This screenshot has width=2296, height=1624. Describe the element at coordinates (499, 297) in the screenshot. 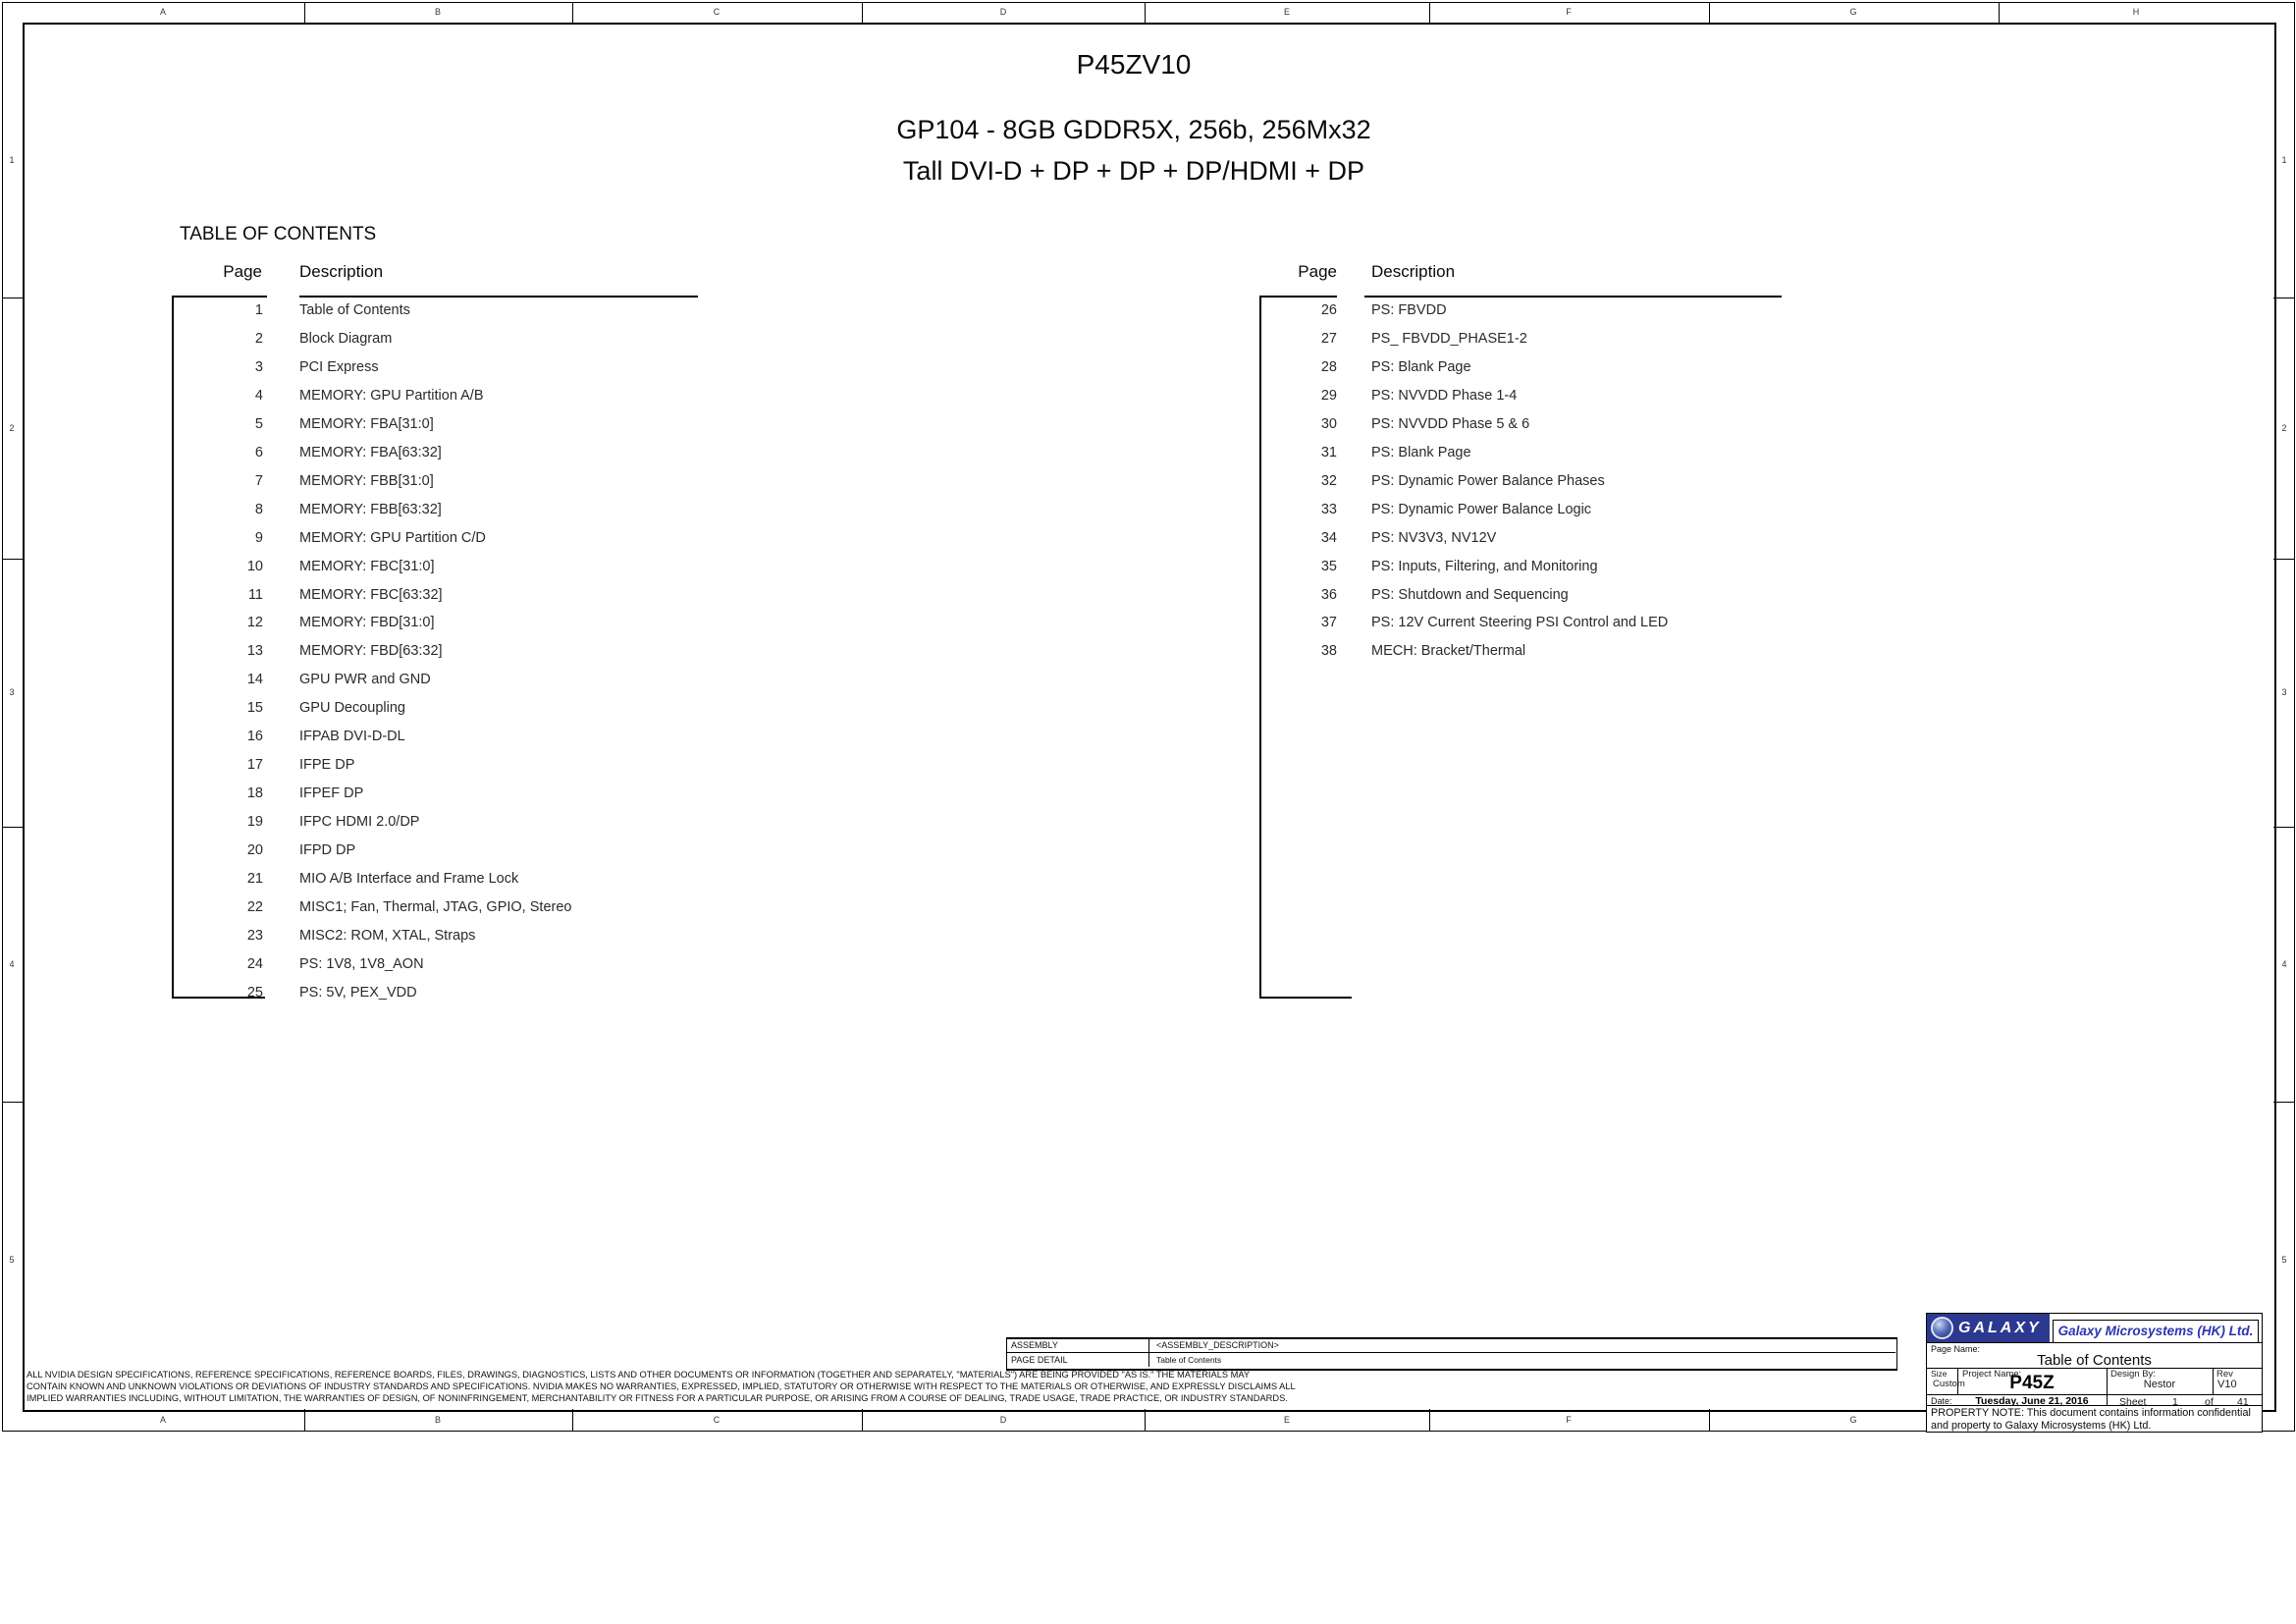

I see `left-description-header-rule` at that location.